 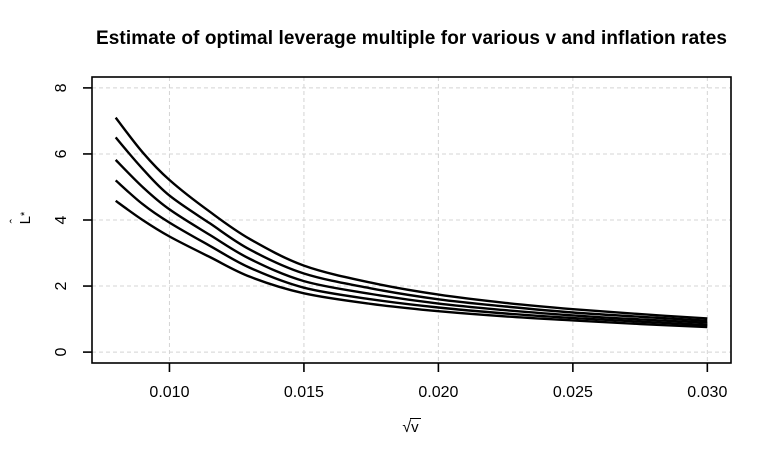 What do you see at coordinates (415, 427) in the screenshot?
I see `x-label-variable: v` at bounding box center [415, 427].